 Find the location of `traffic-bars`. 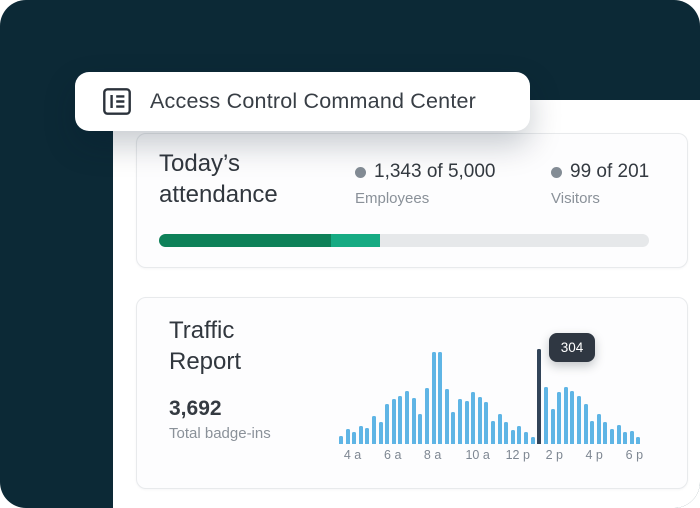

traffic-bars is located at coordinates (490, 394).